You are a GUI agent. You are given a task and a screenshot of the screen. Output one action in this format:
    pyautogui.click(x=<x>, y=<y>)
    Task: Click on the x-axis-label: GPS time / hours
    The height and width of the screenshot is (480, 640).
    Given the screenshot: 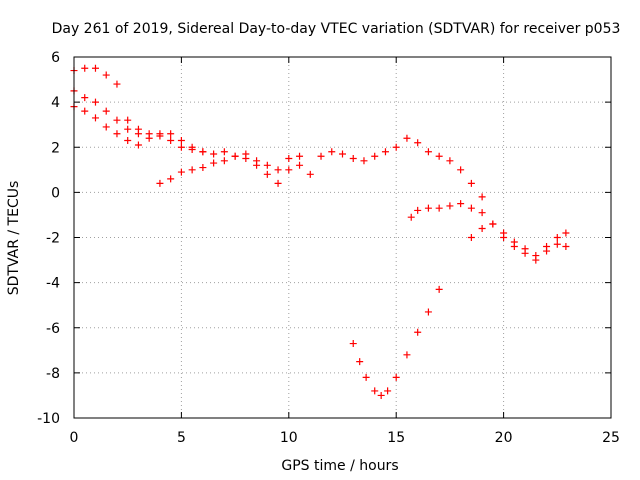 What is the action you would take?
    pyautogui.click(x=339, y=466)
    